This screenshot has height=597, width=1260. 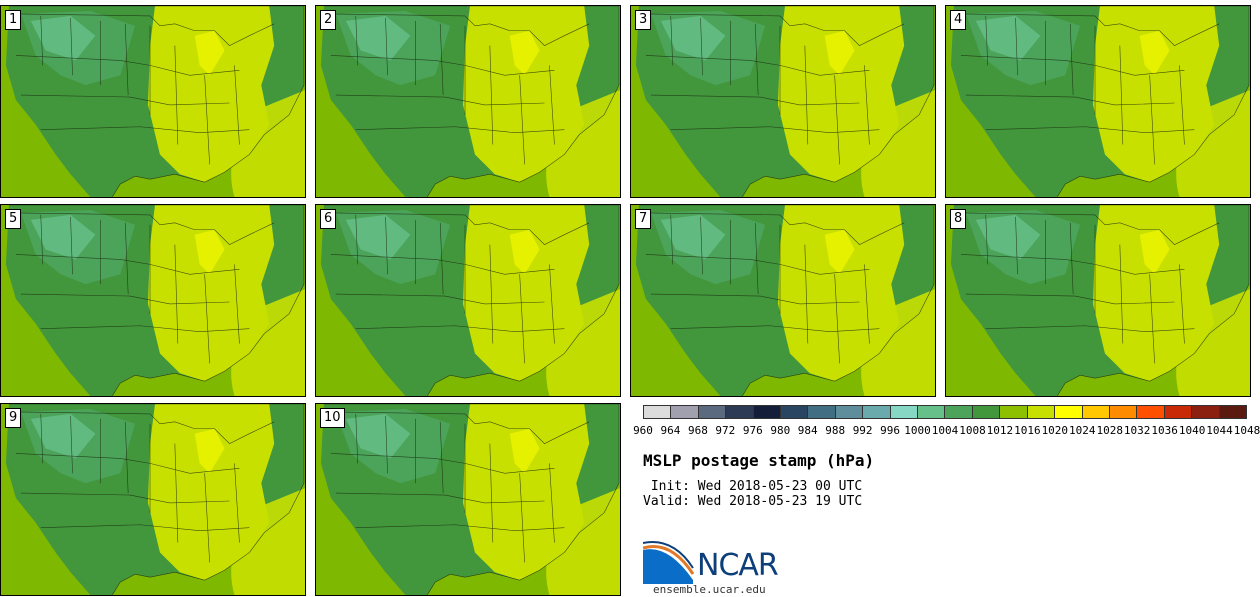 What do you see at coordinates (332, 418) in the screenshot?
I see `panel-number: 10` at bounding box center [332, 418].